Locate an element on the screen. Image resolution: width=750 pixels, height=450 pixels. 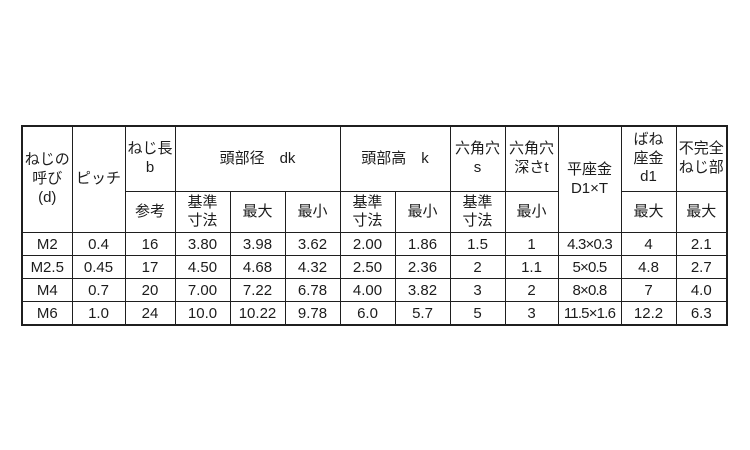
cell-flat-washer: 4.3×0.3 is located at coordinates (589, 244).